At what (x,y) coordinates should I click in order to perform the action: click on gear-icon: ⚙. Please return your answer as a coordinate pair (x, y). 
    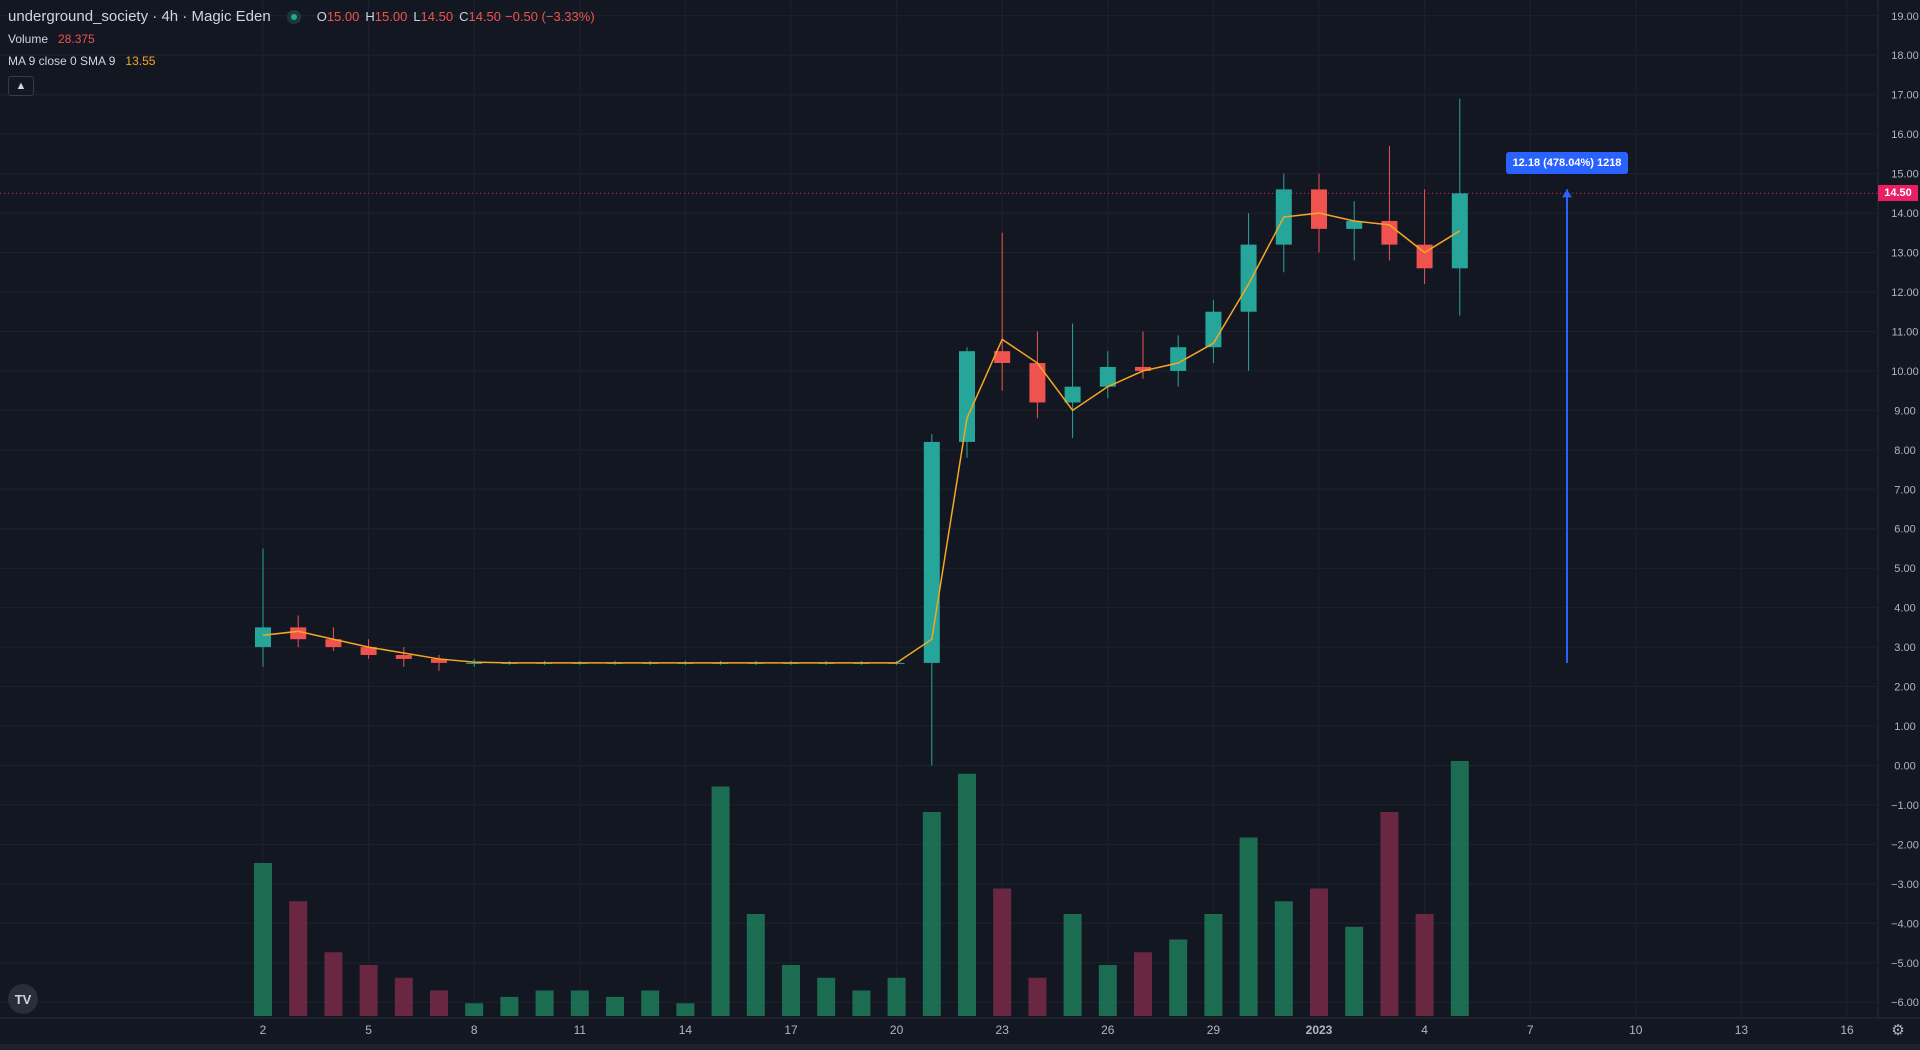
    Looking at the image, I should click on (1898, 1030).